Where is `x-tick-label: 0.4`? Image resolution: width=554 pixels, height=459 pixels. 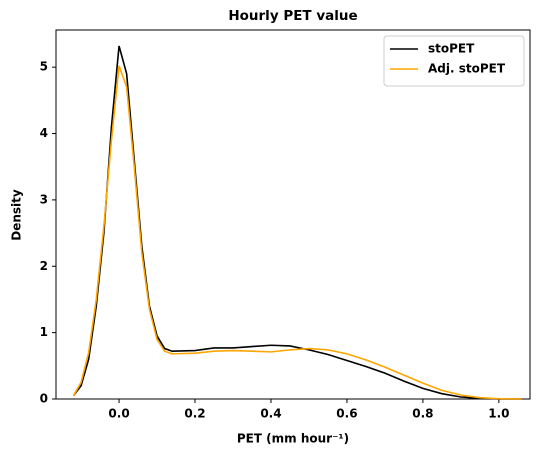
x-tick-label: 0.4 is located at coordinates (270, 414).